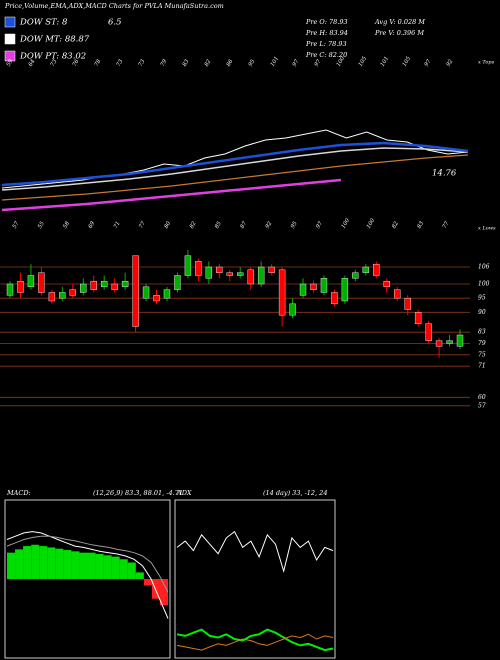 The image size is (500, 660). Describe the element at coordinates (98, 62) in the screenshot. I see `top-label: 78` at that location.